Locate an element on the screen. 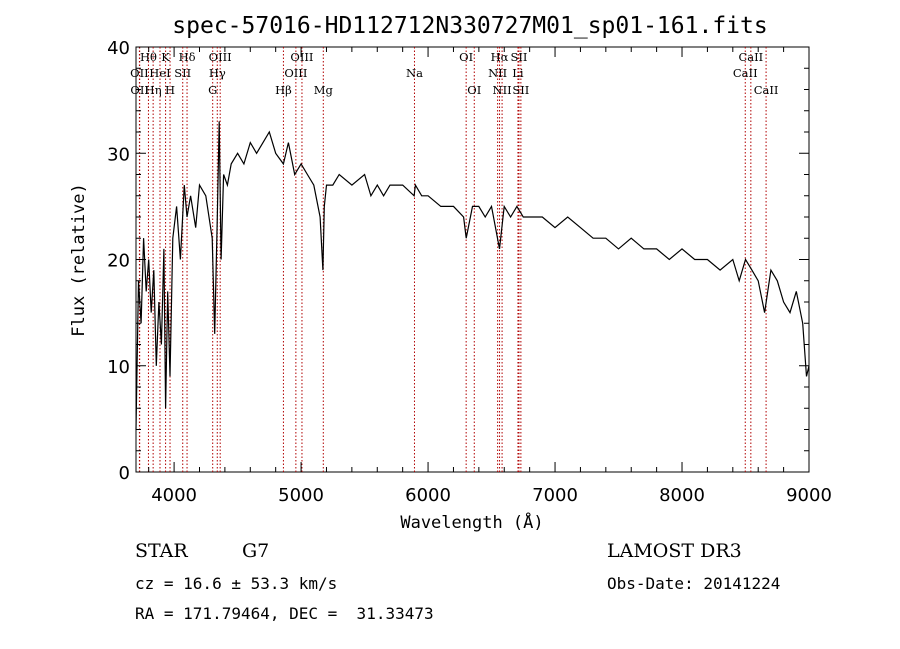 This screenshot has width=900, height=649. spectral-line-label: HeI is located at coordinates (159, 73).